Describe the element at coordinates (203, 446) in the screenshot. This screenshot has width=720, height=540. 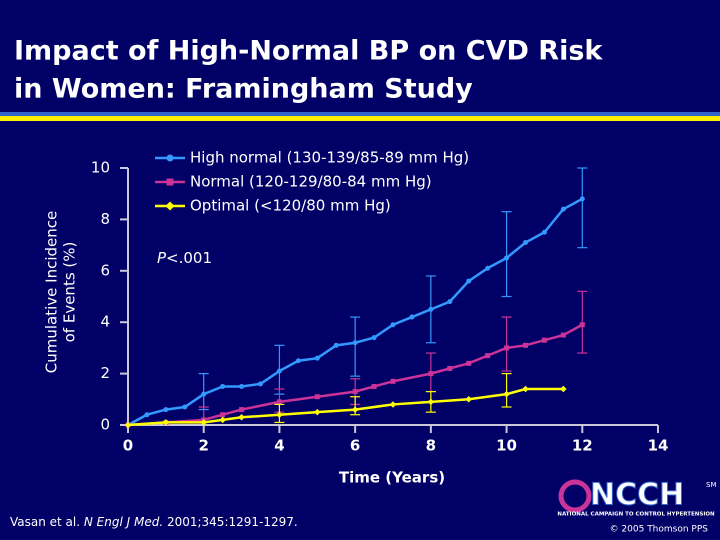
I see `x-tick-label: 2` at that location.